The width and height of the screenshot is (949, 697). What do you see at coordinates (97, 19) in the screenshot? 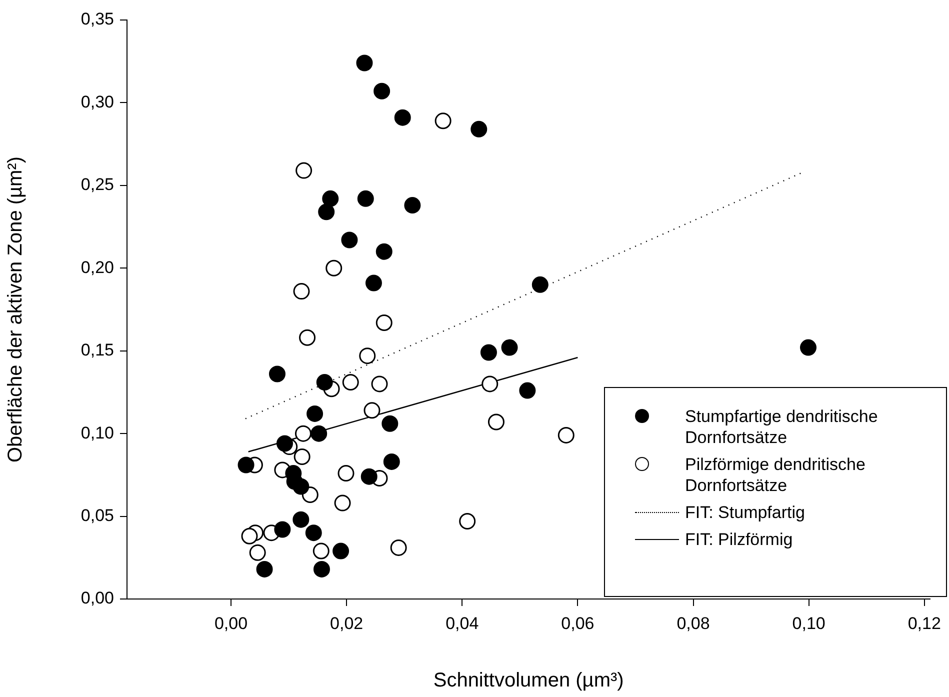
I see `y-tick-label: 0,35` at bounding box center [97, 19].